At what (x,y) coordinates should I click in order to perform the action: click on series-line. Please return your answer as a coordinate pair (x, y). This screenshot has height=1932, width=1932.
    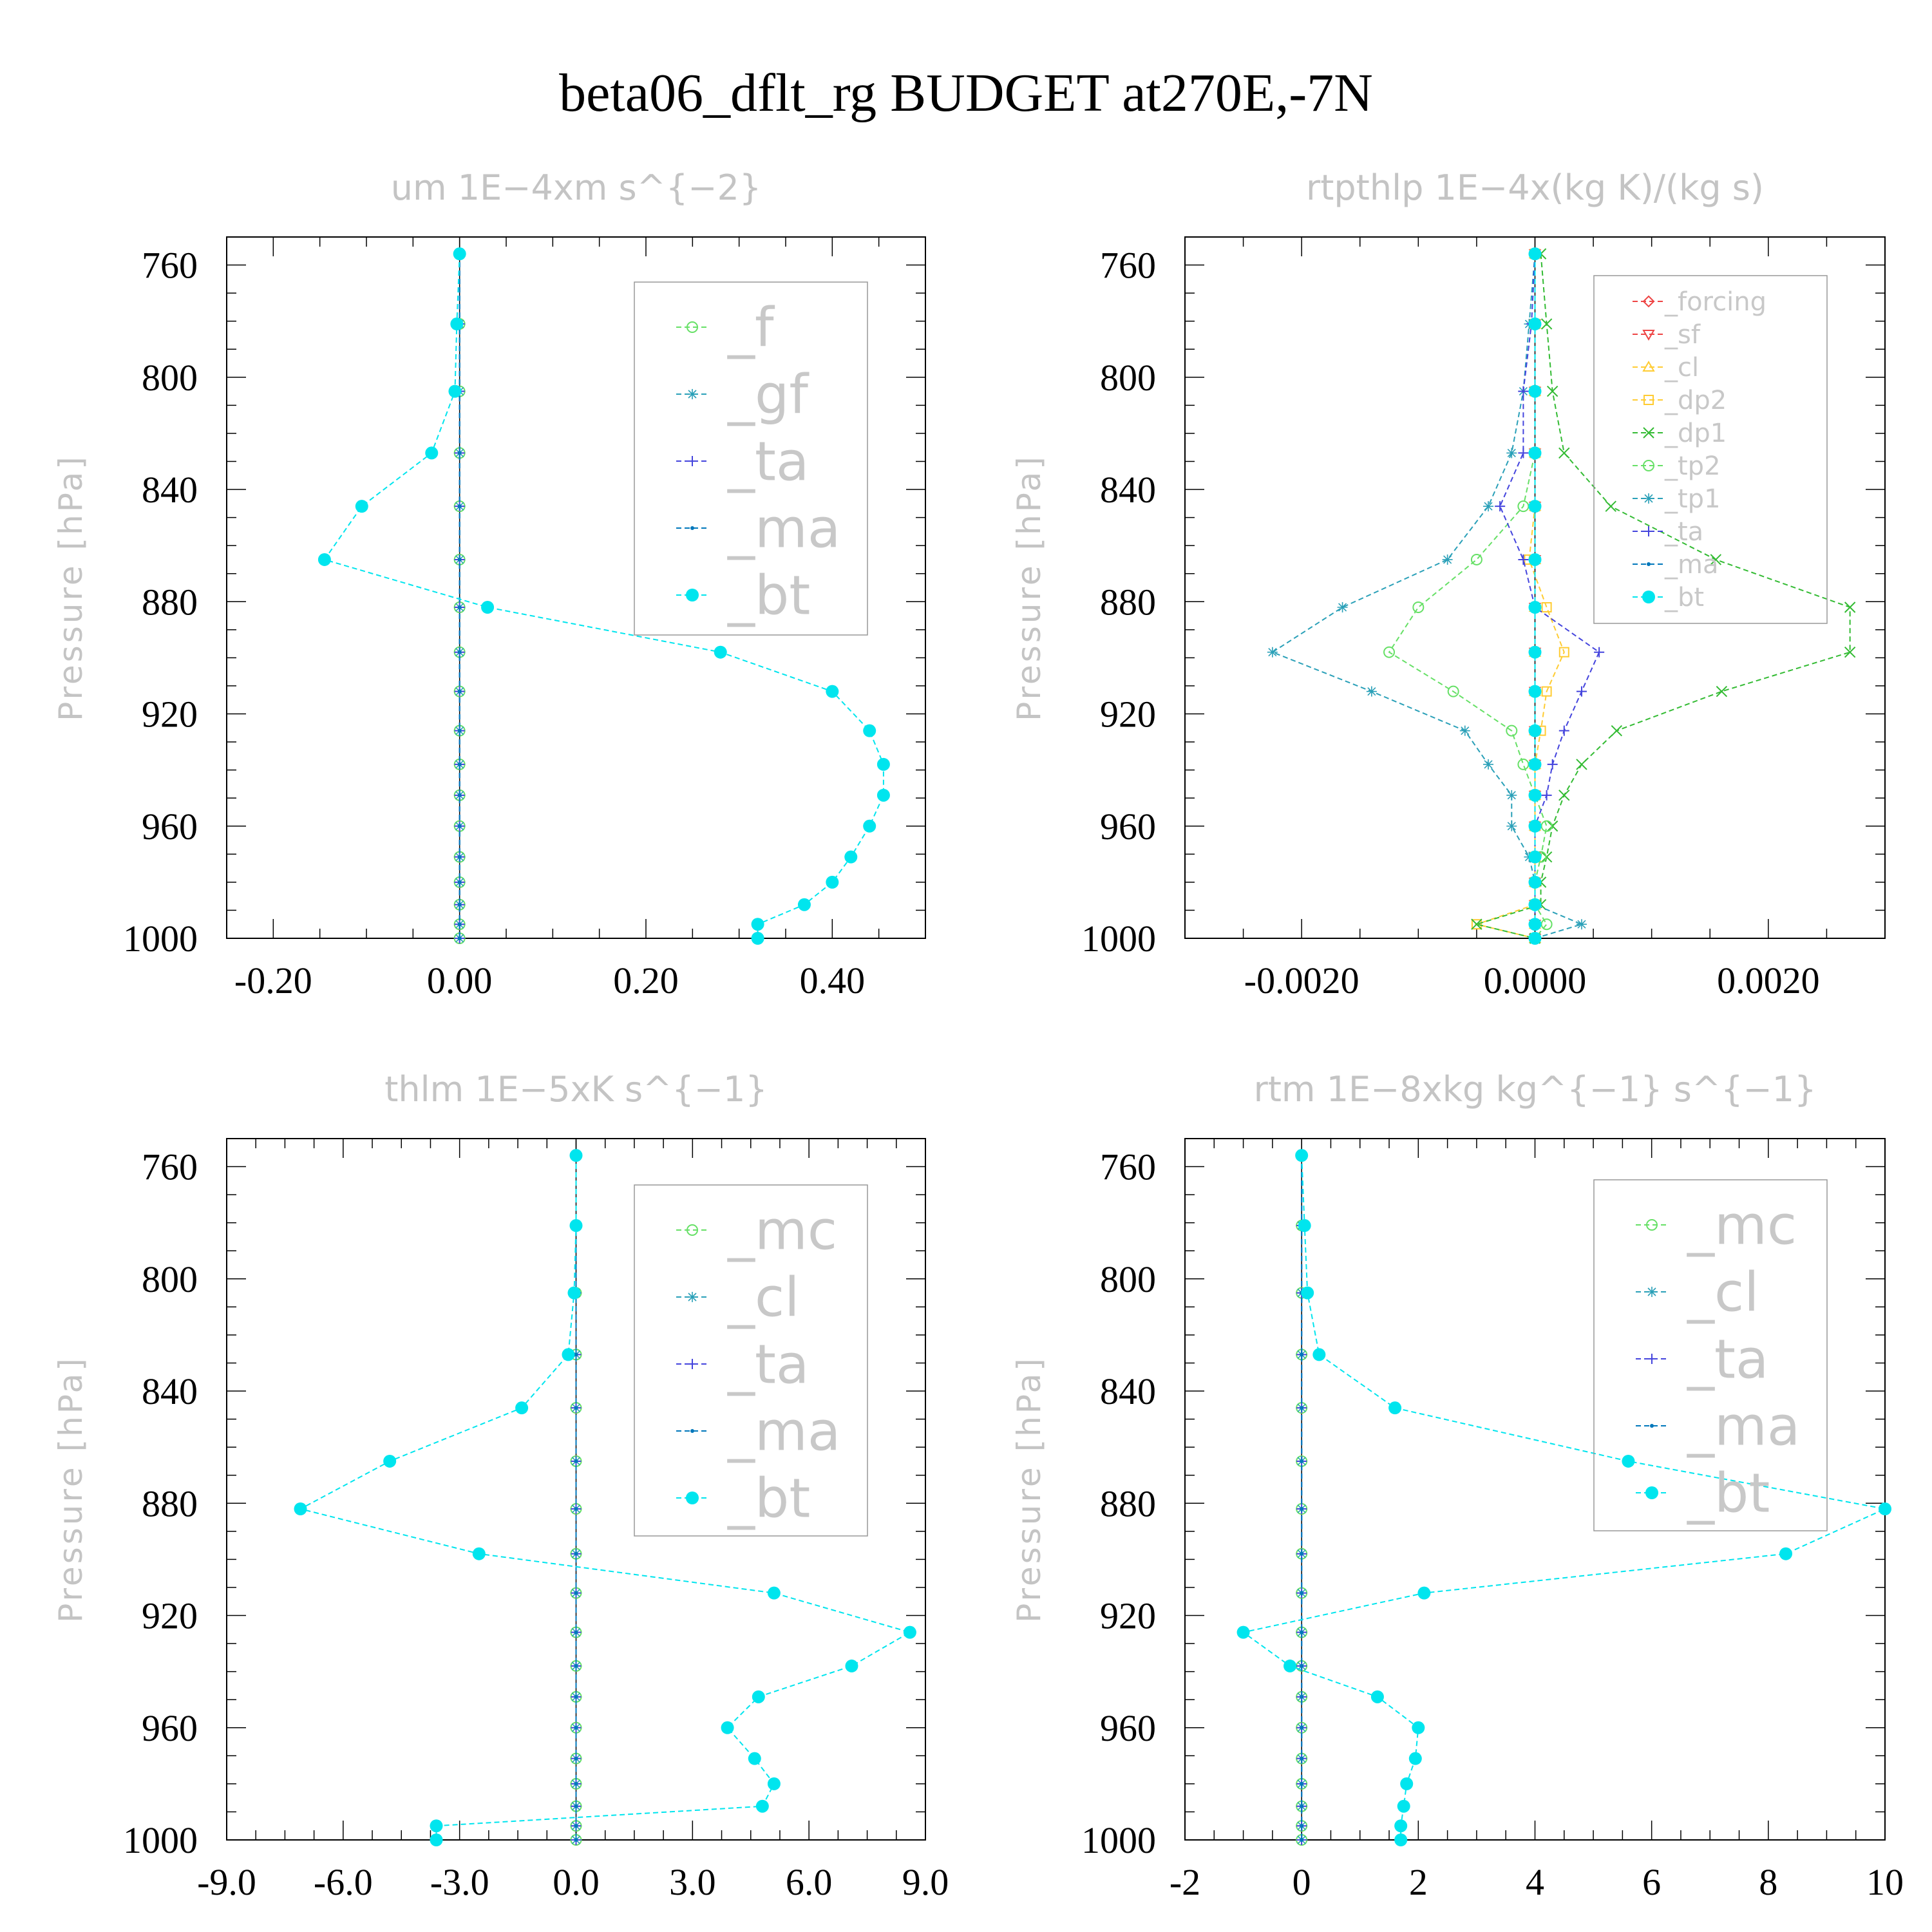
    Looking at the image, I should click on (603, 596).